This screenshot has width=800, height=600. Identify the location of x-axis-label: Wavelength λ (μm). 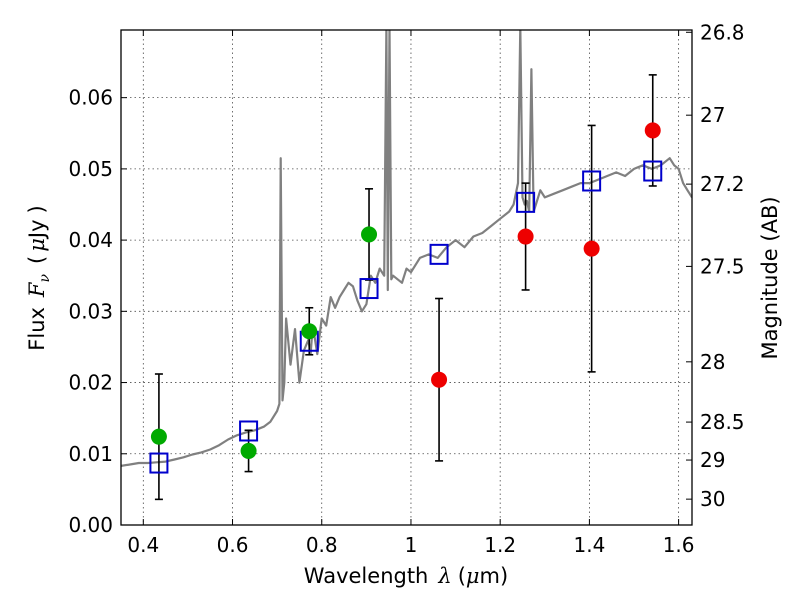
(406, 576).